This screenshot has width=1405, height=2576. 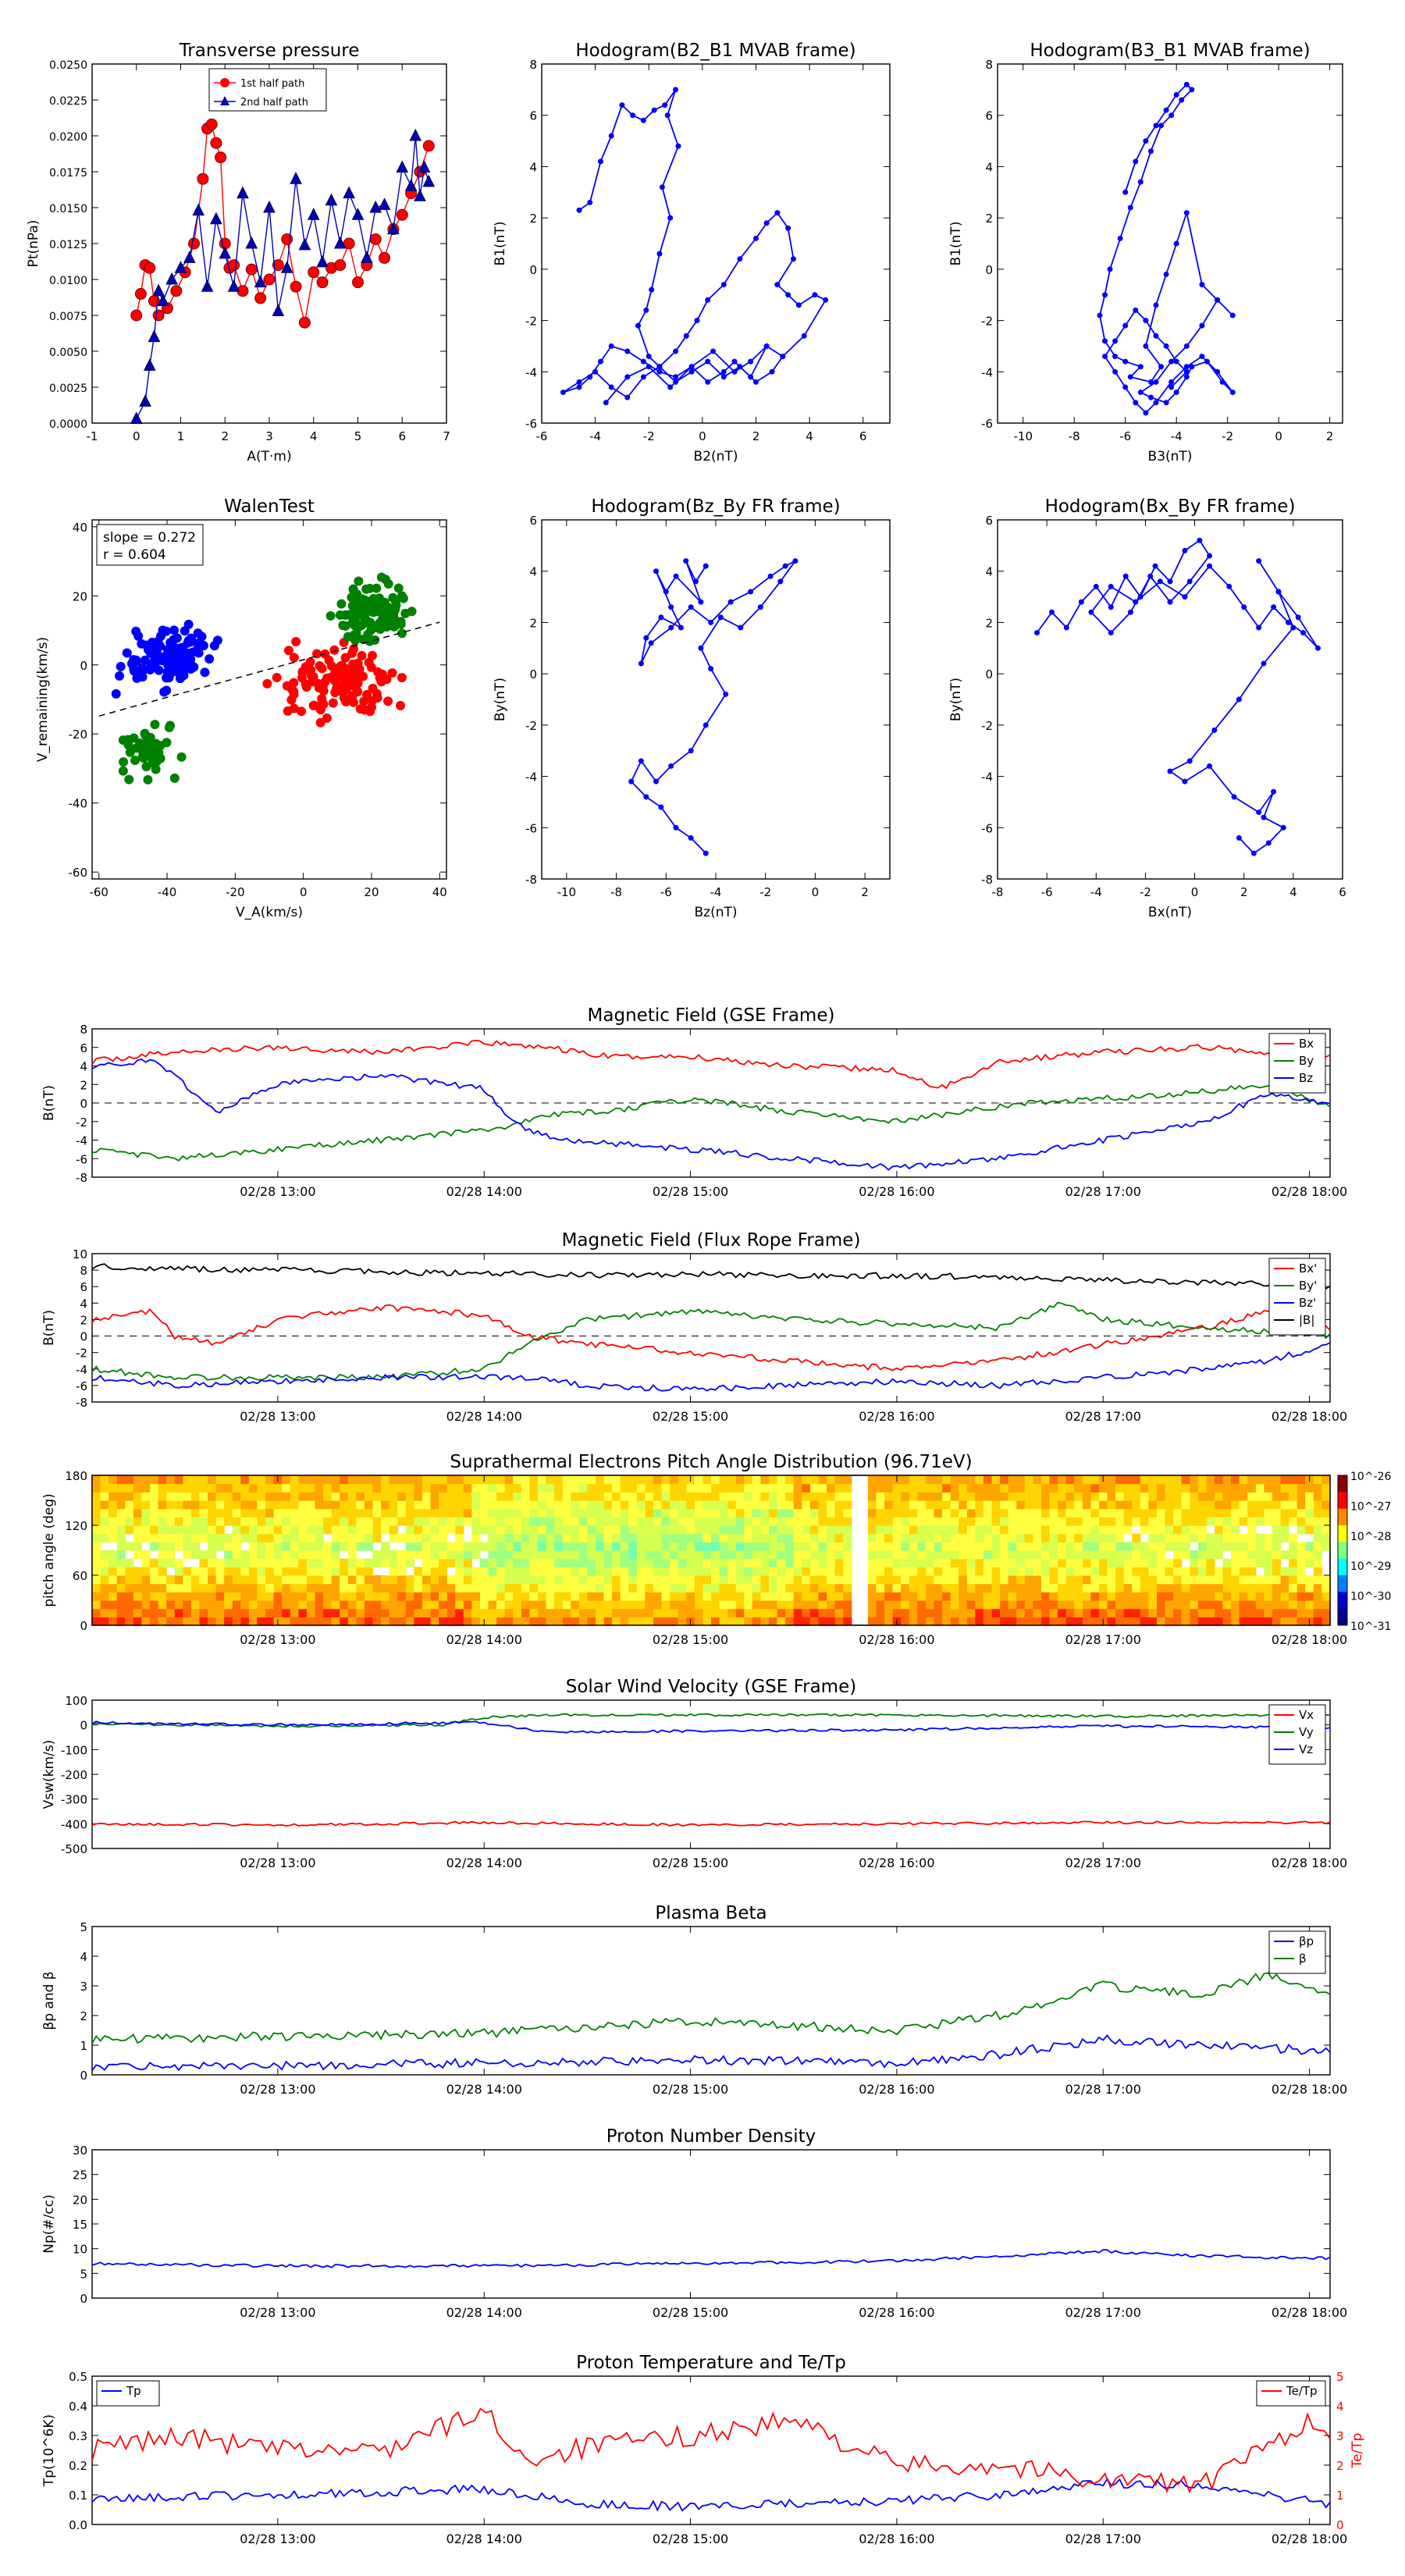 What do you see at coordinates (84, 1726) in the screenshot?
I see `y-tick-label: 0` at bounding box center [84, 1726].